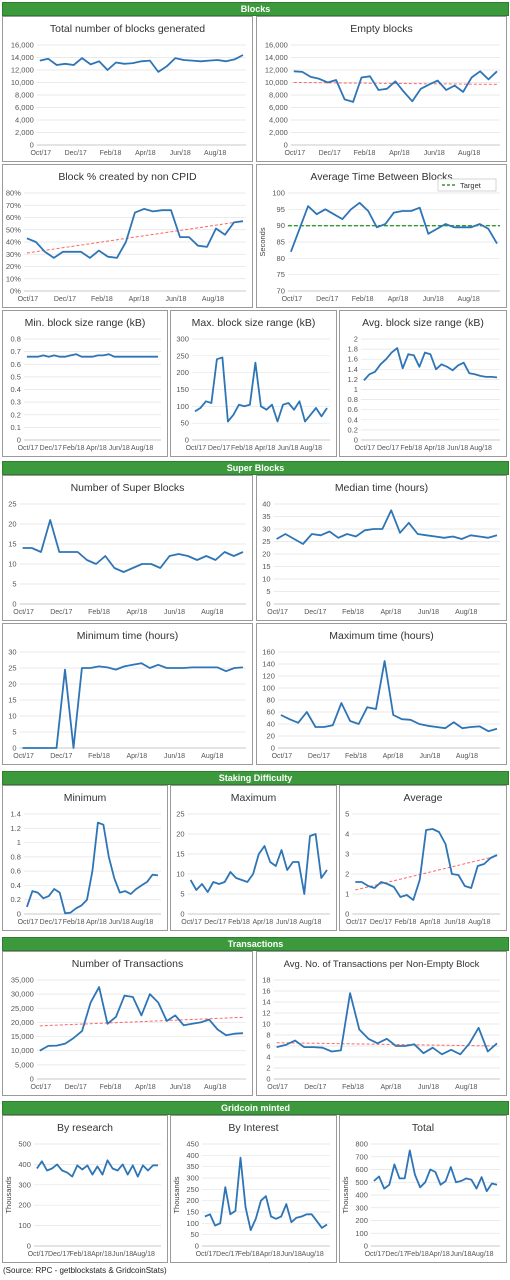 This screenshot has height=1280, width=510. Describe the element at coordinates (266, 991) in the screenshot. I see `y-tick-label: 16` at that location.